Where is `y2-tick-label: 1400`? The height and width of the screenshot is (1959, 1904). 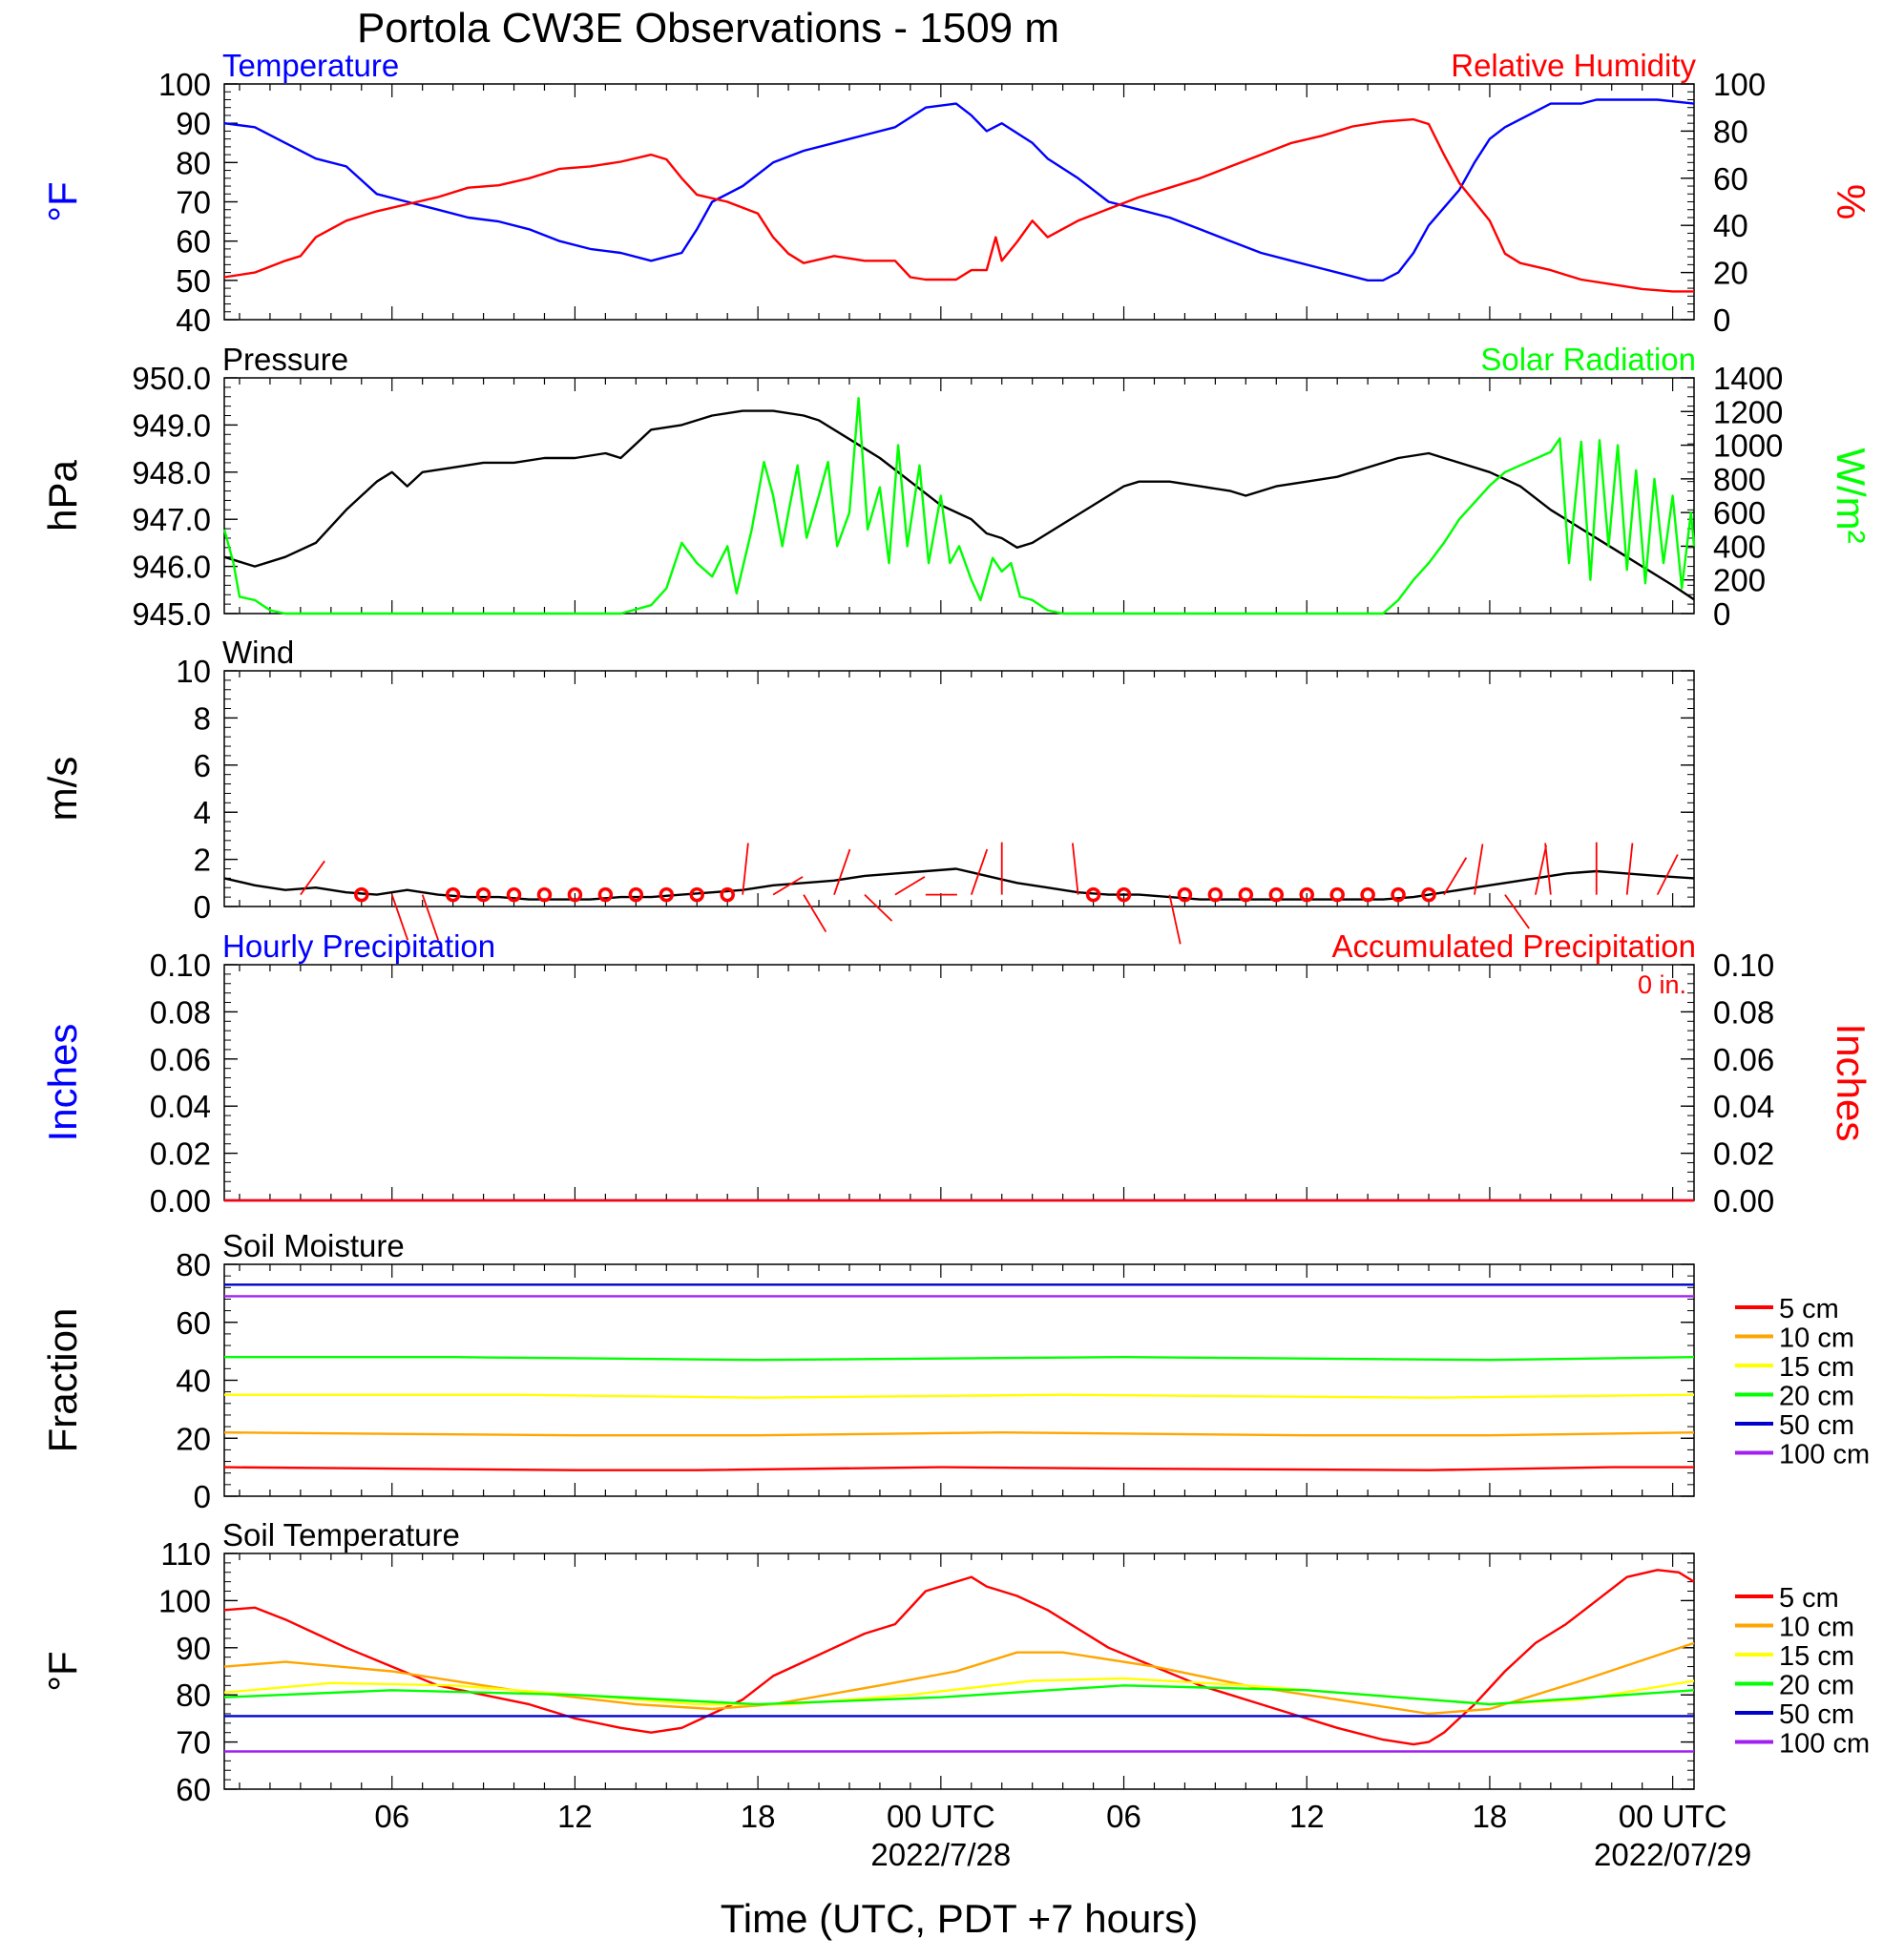
y2-tick-label: 1400 is located at coordinates (1748, 379).